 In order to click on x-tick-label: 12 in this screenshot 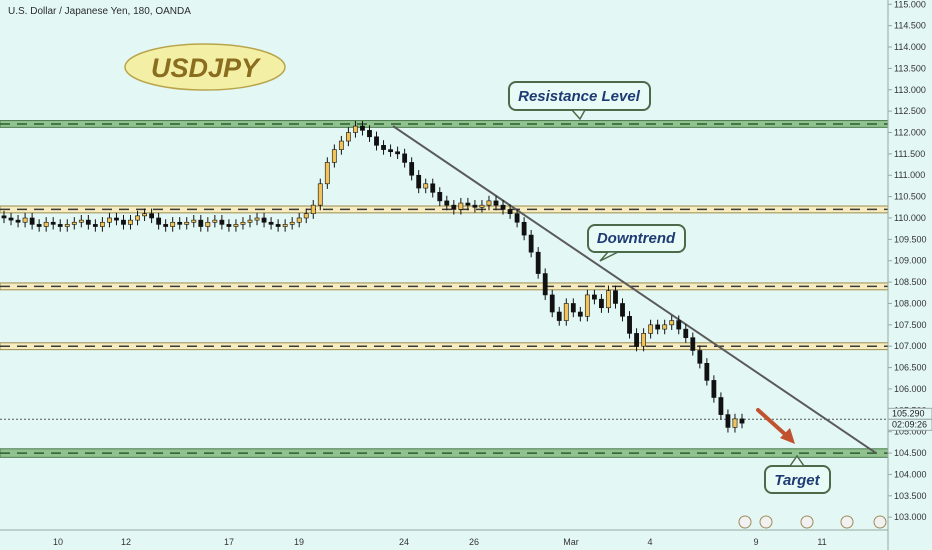, I will do `click(126, 542)`.